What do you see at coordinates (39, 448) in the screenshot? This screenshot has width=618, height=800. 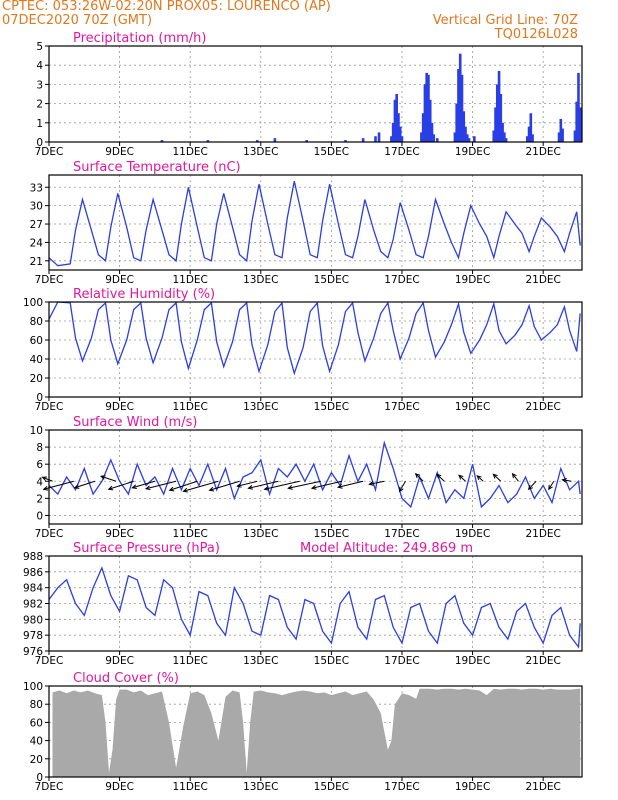 I see `y-tick-label: 8` at bounding box center [39, 448].